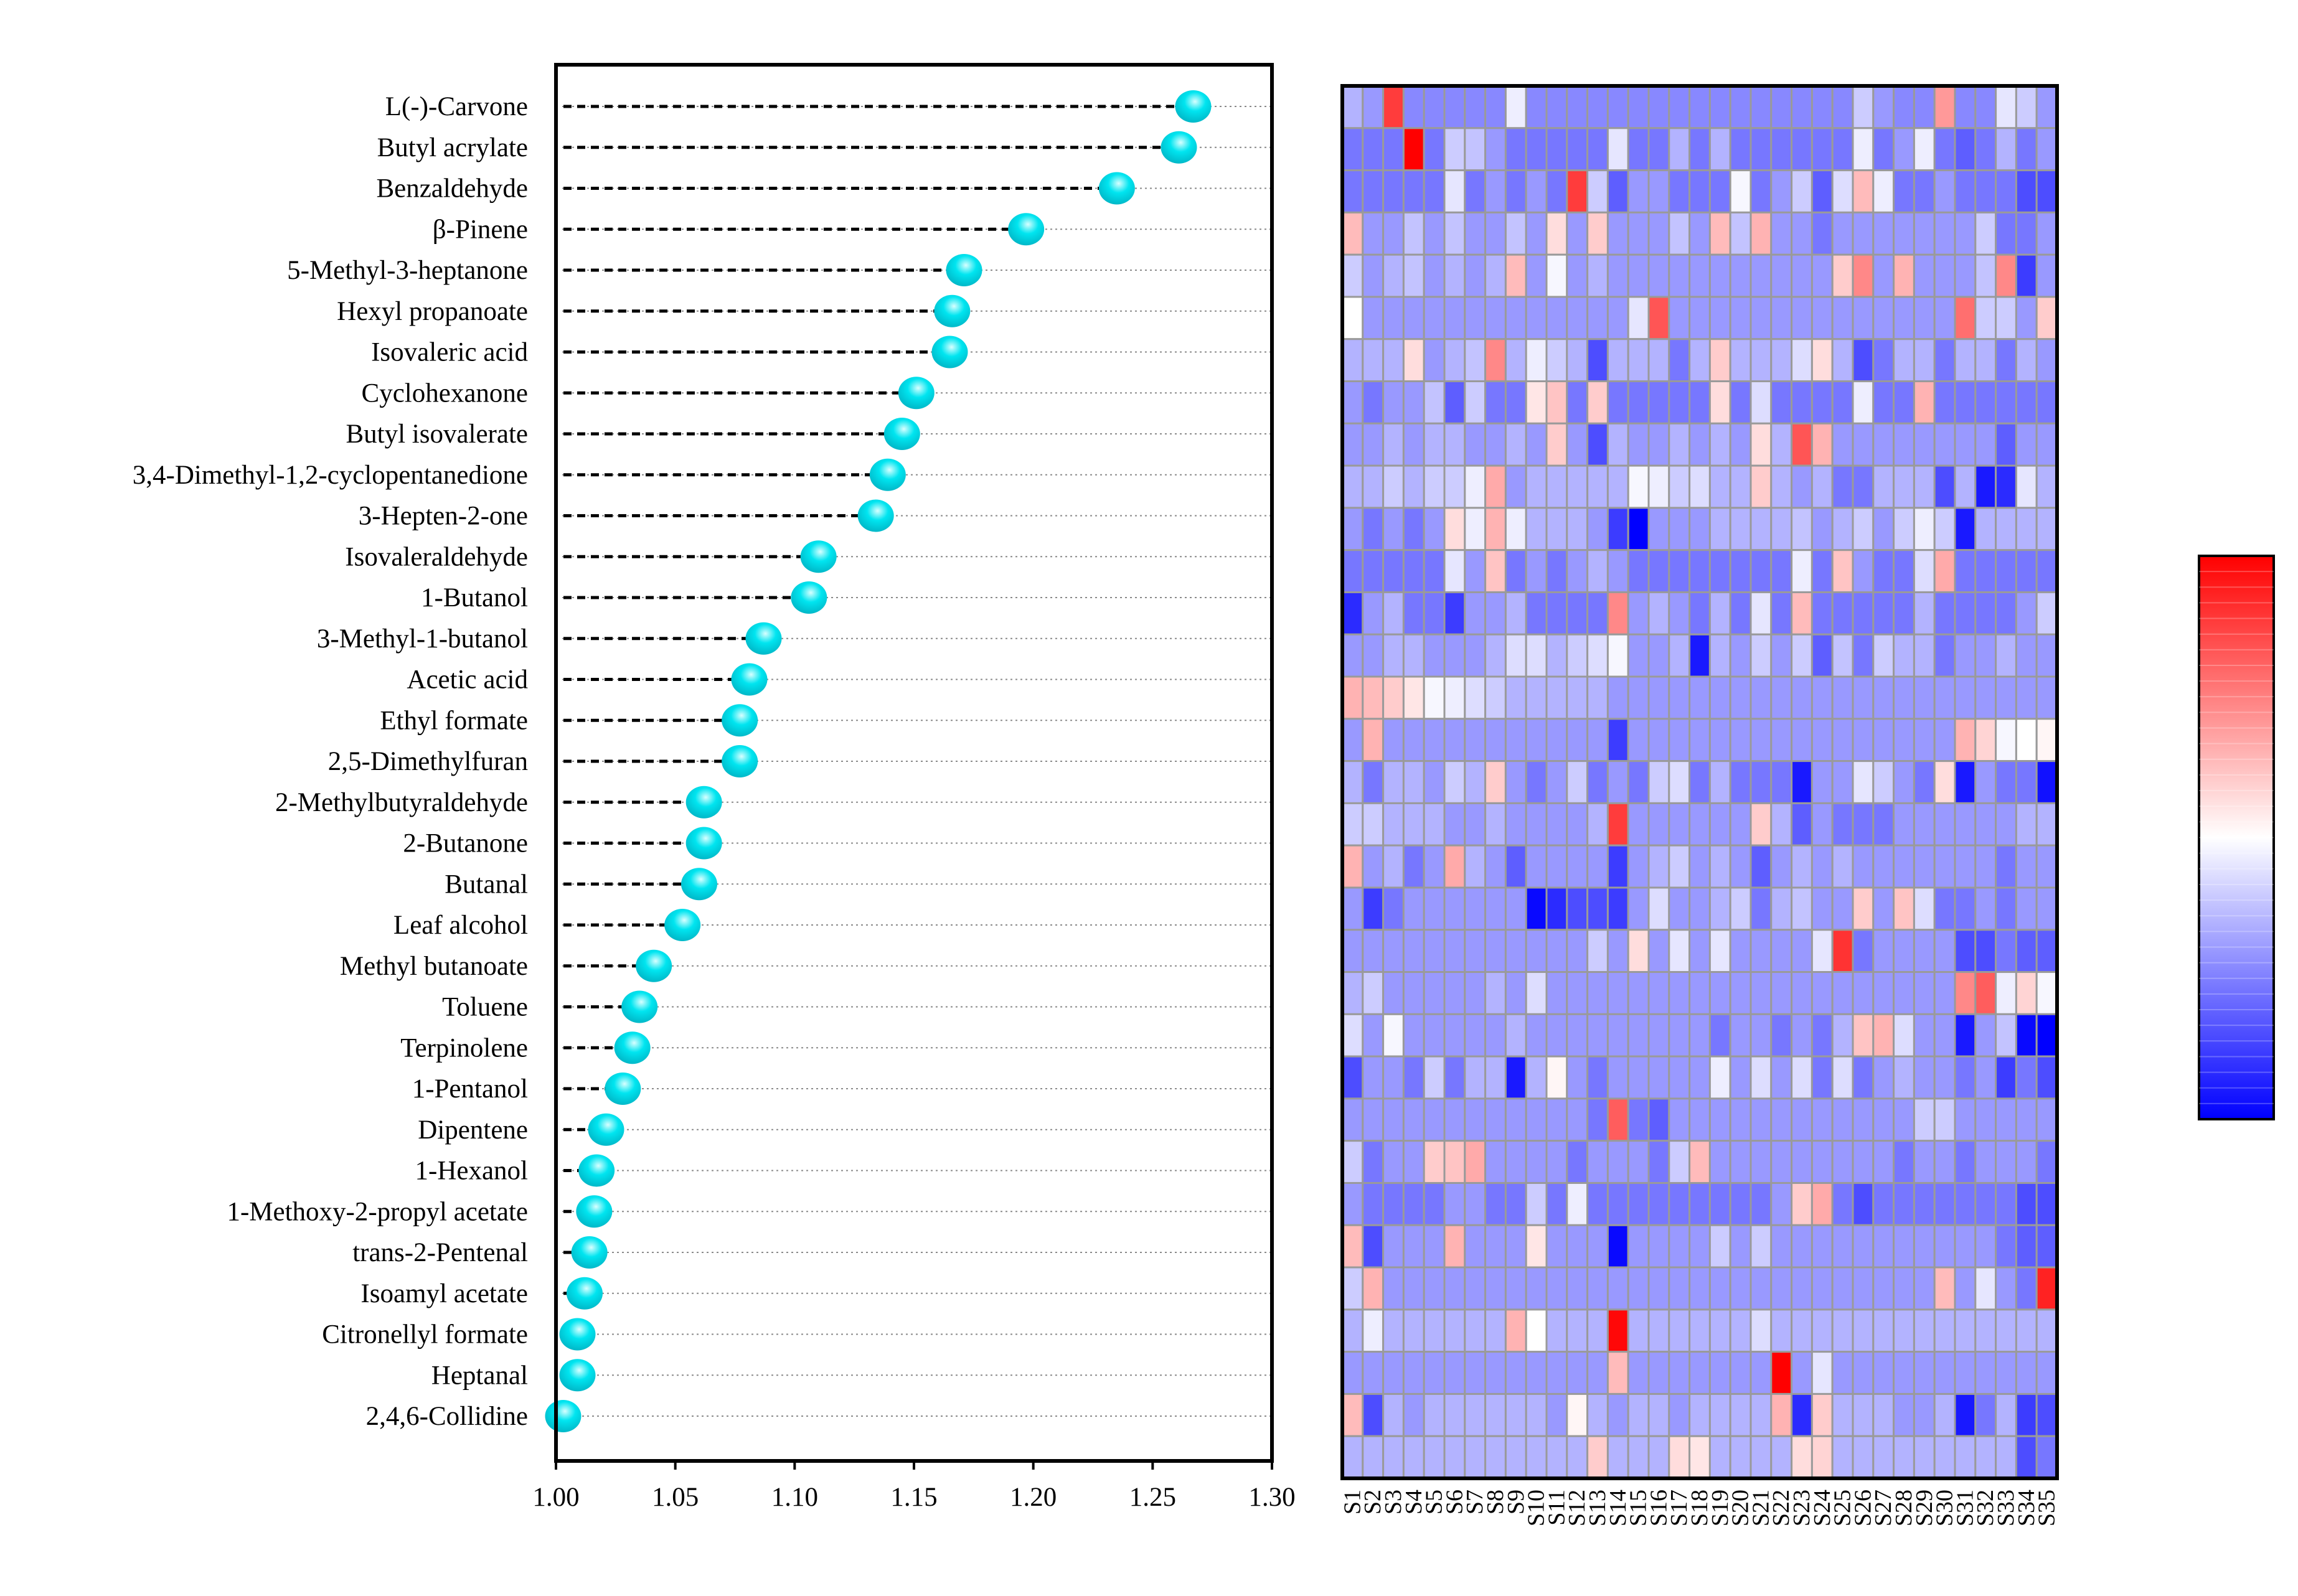  What do you see at coordinates (443, 516) in the screenshot?
I see `category-label: 3-Hepten-2-one` at bounding box center [443, 516].